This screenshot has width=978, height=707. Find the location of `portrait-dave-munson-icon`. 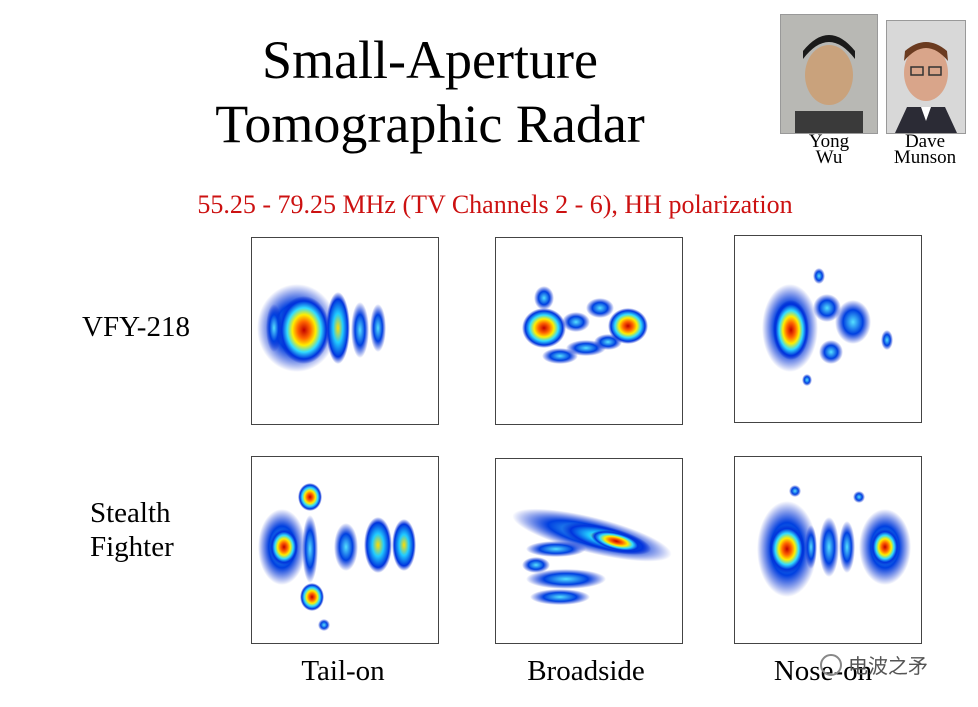

portrait-dave-munson-icon is located at coordinates (926, 77).